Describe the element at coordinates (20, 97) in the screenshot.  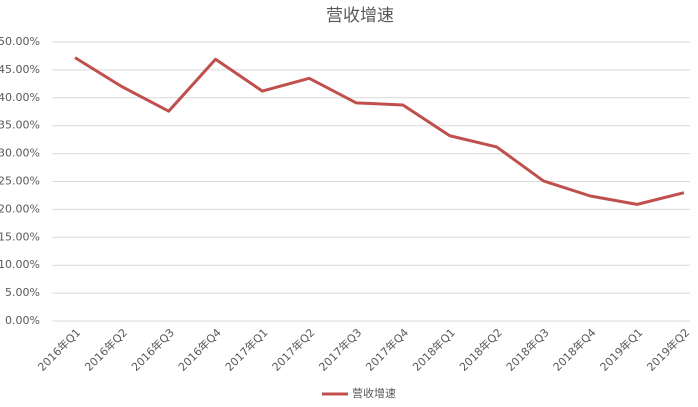
I see `y-tick-label: 40.00%` at that location.